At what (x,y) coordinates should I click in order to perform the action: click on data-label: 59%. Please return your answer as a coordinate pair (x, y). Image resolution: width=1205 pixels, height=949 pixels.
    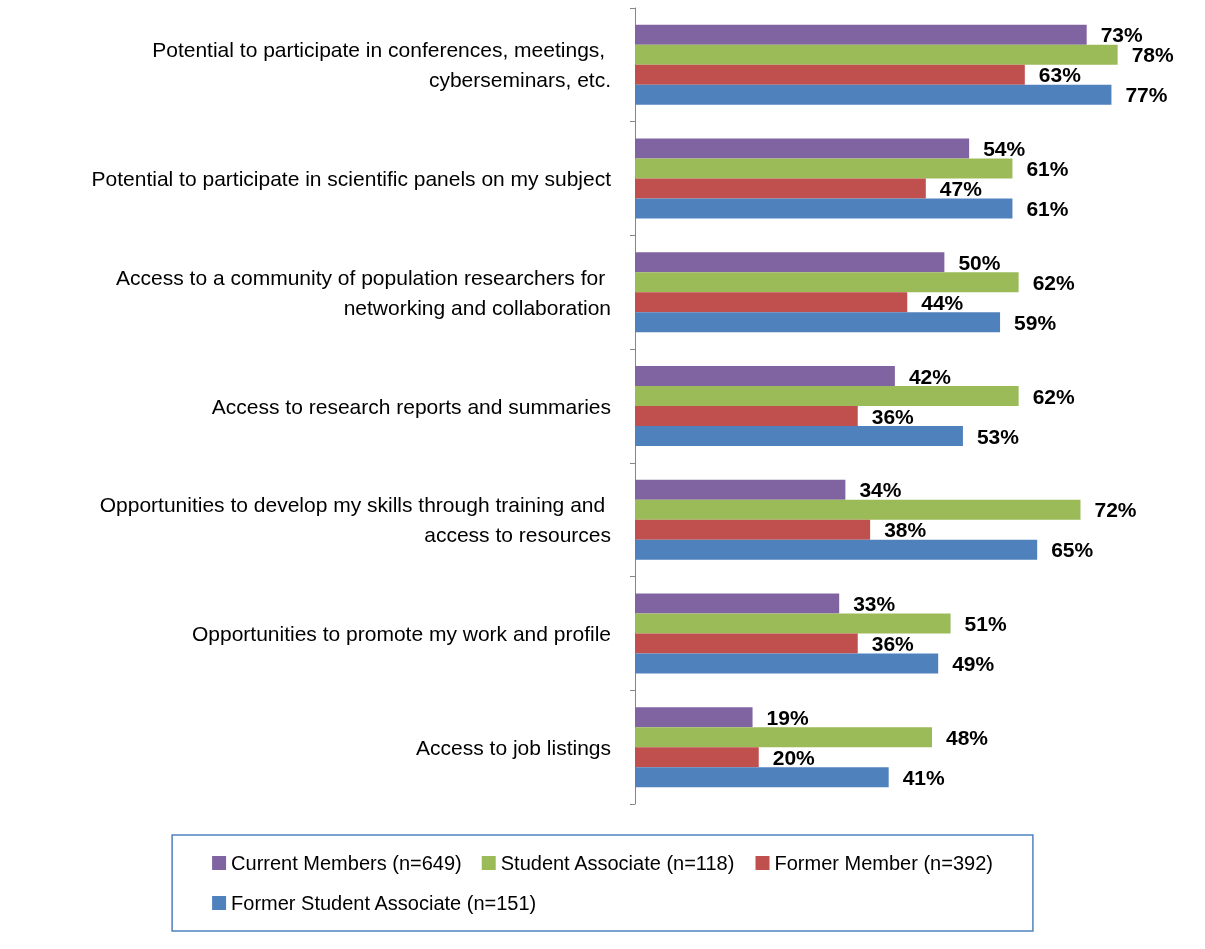
    Looking at the image, I should click on (1035, 322).